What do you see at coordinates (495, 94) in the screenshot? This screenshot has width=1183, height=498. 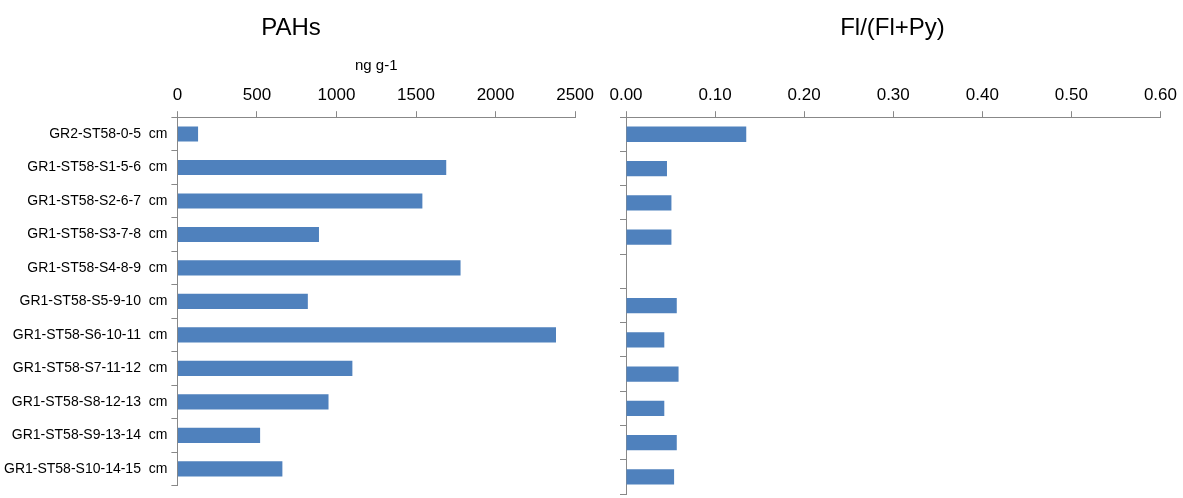 I see `x-tick-label: 2000` at bounding box center [495, 94].